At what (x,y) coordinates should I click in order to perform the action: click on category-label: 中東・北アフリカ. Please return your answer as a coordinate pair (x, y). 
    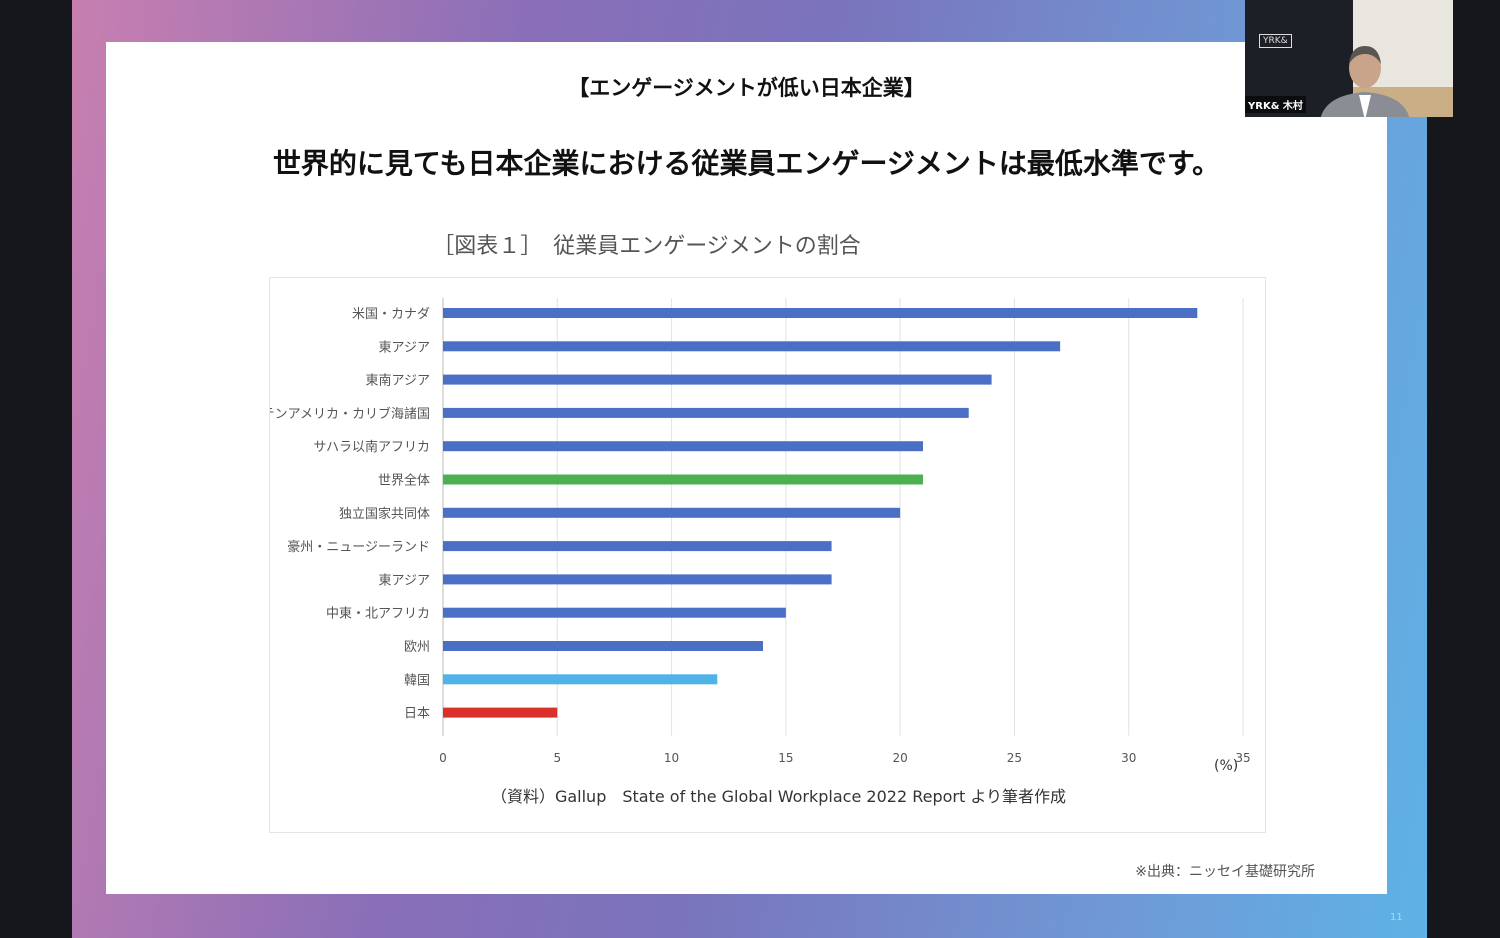
    Looking at the image, I should click on (378, 614).